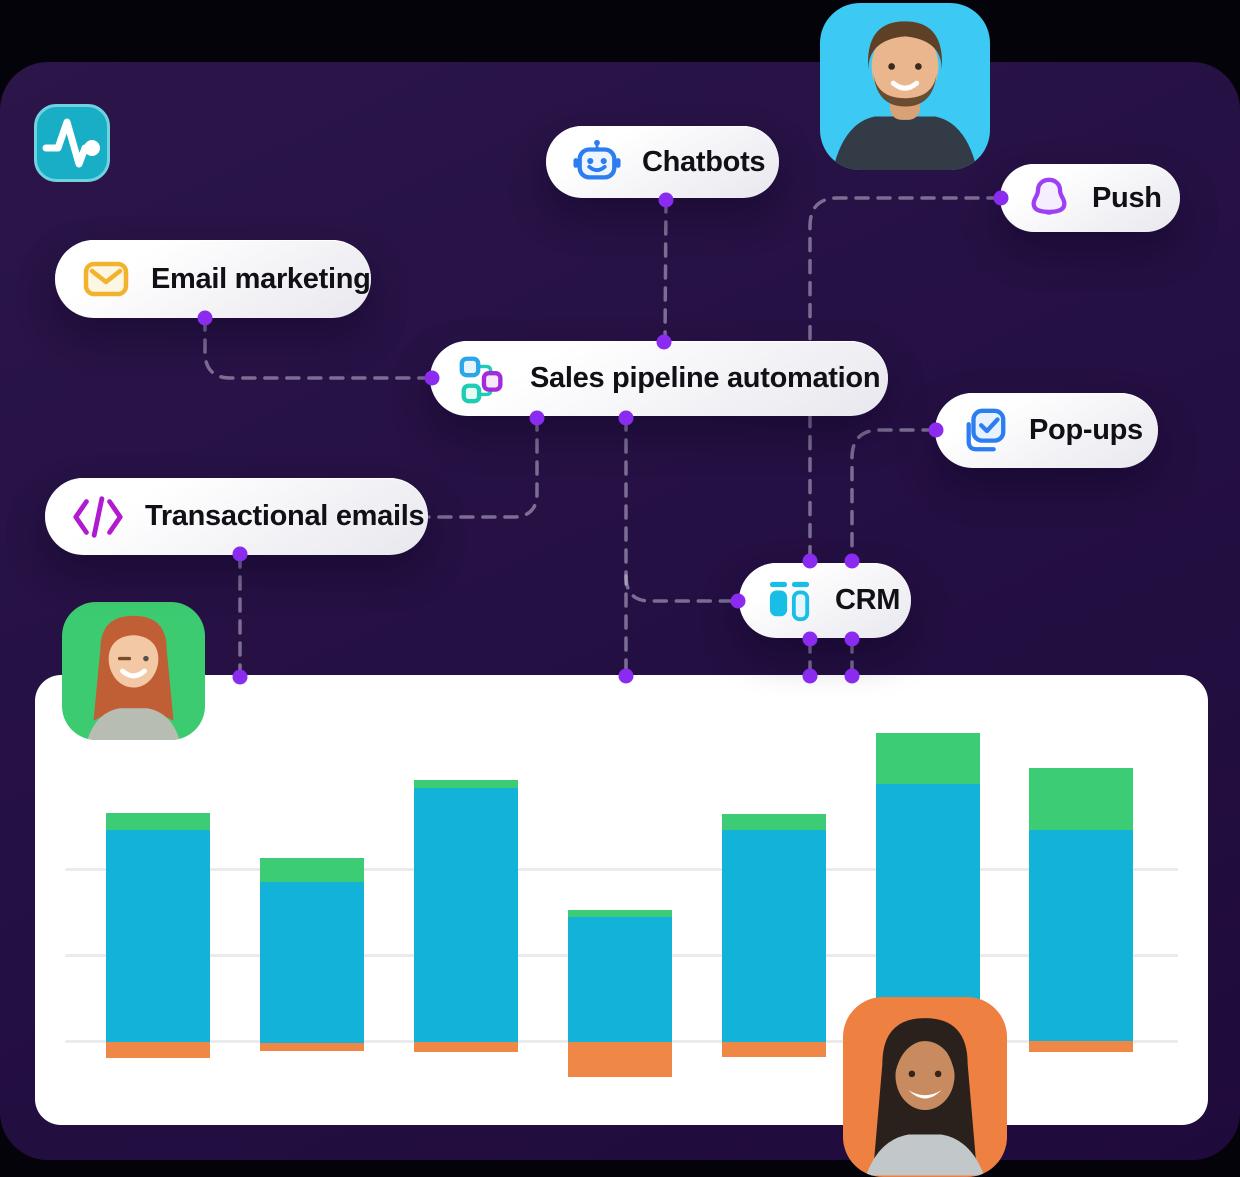 The height and width of the screenshot is (1177, 1240). I want to click on node-label: Pop-ups, so click(1086, 430).